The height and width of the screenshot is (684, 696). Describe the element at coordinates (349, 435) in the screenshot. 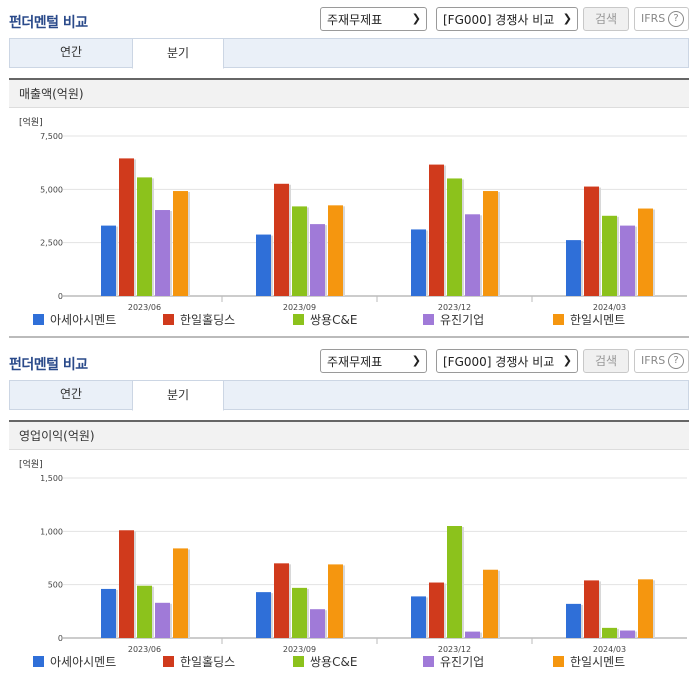

I see `chart-subtitle: 영업이익(억원)` at that location.